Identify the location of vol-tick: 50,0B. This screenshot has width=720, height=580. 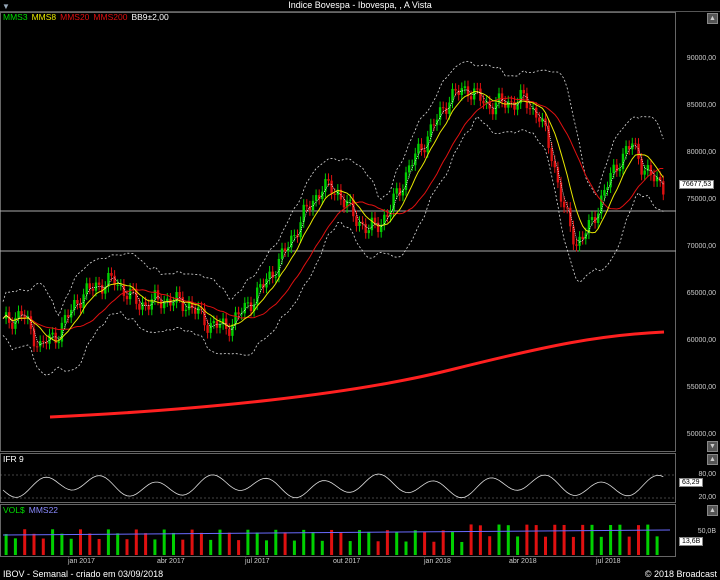
(706, 531).